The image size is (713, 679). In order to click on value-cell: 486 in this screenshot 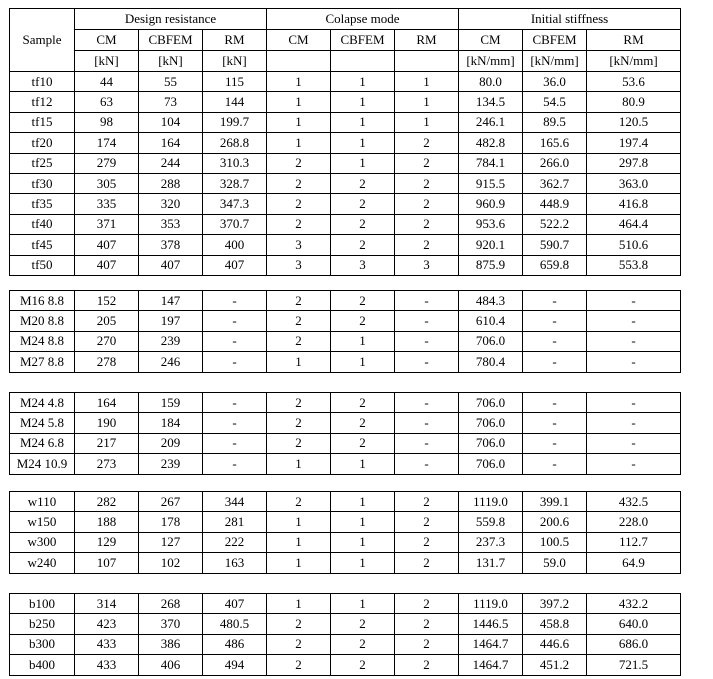, I will do `click(234, 644)`.